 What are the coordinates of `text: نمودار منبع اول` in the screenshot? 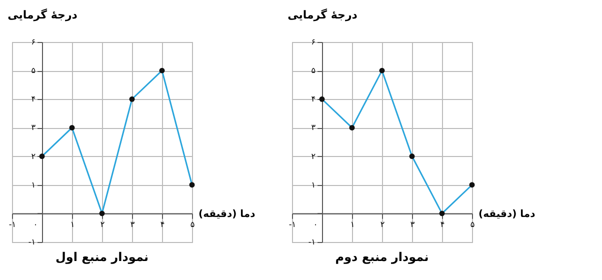 It's located at (102, 257).